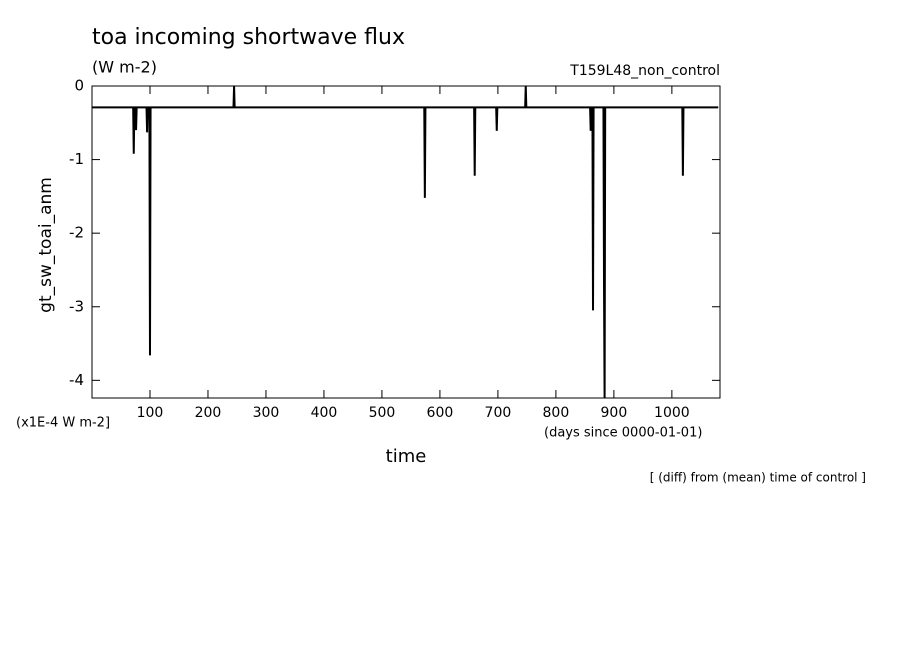 The width and height of the screenshot is (904, 654). What do you see at coordinates (46, 245) in the screenshot?
I see `y-axis-label: gt_sw_toai_anm` at bounding box center [46, 245].